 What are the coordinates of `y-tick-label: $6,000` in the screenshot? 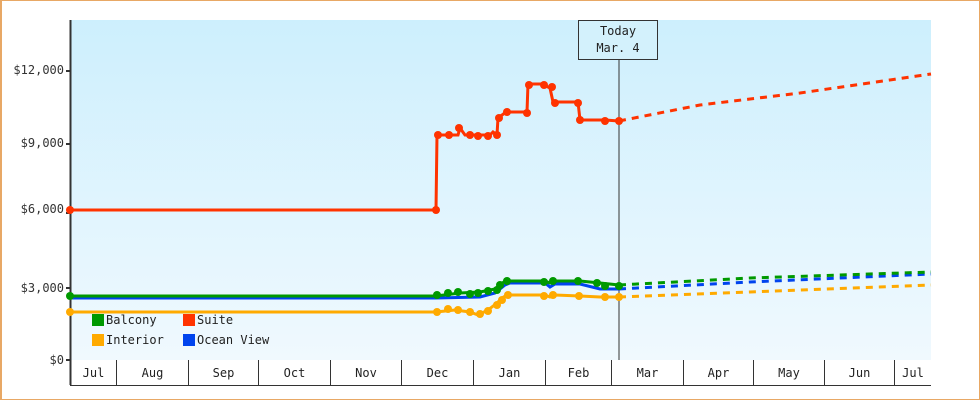 It's located at (42, 209).